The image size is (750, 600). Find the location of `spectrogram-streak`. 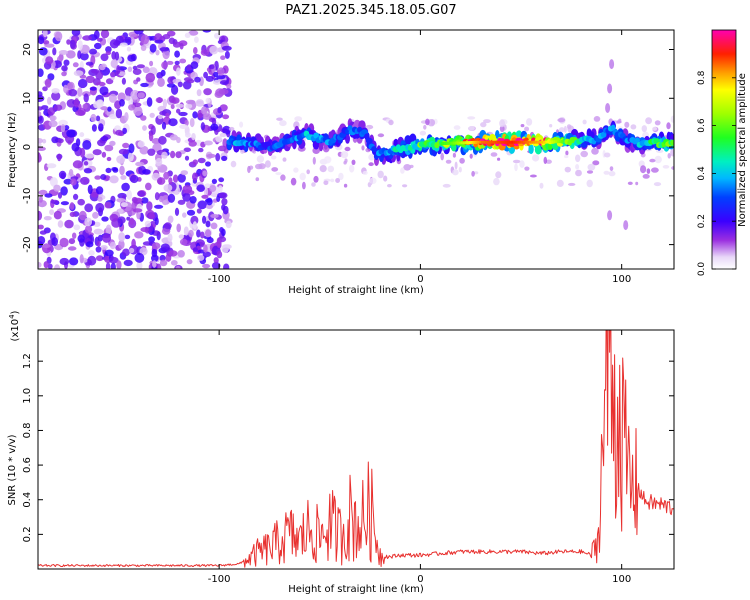

spectrogram-streak is located at coordinates (612, 64).